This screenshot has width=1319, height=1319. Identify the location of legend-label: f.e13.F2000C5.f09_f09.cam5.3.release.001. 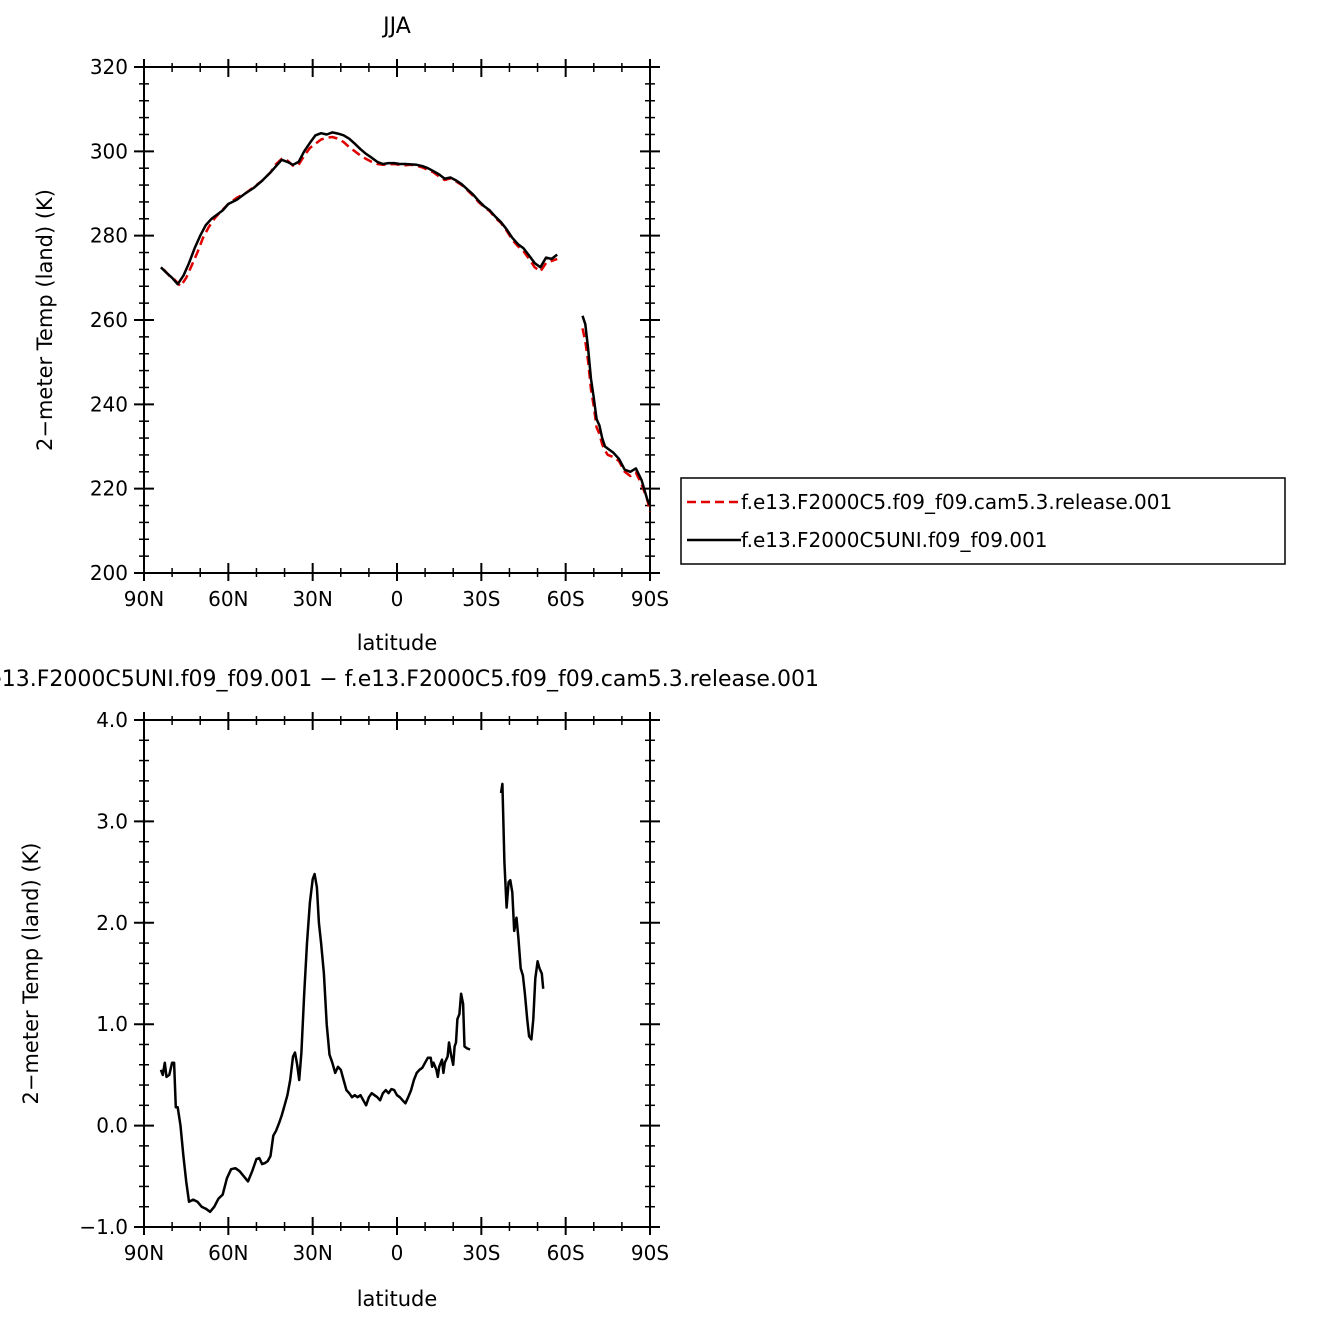
(956, 502).